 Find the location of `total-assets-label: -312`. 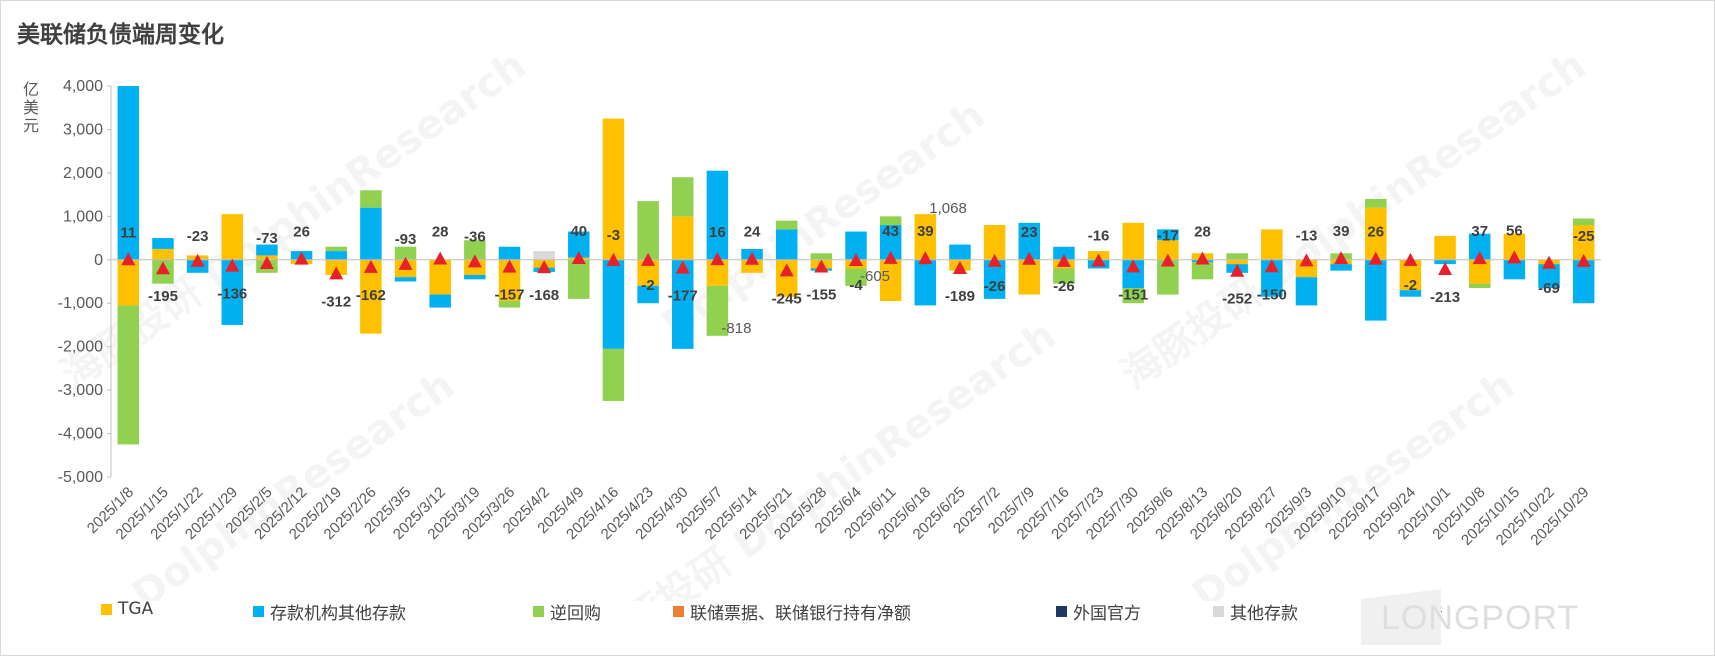

total-assets-label: -312 is located at coordinates (336, 301).